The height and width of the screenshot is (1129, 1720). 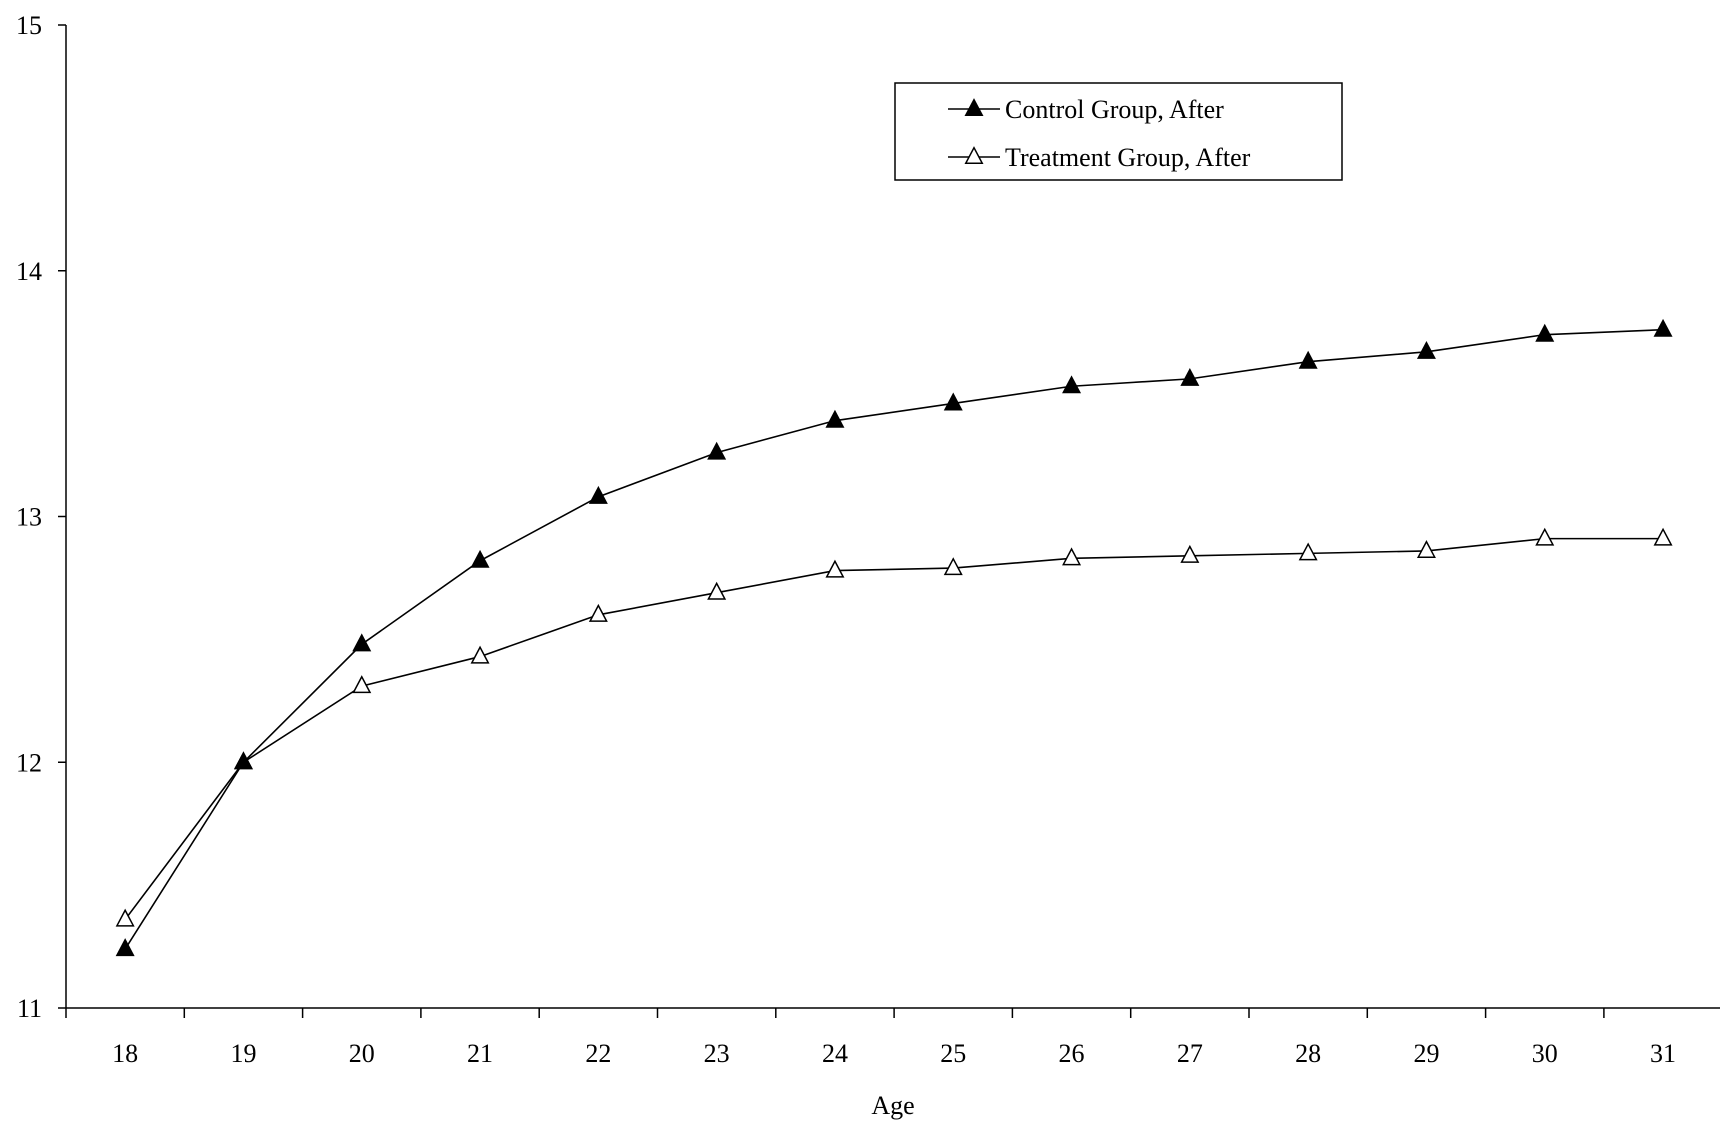 I want to click on legend-item: Control Group, After, so click(x=1086, y=109).